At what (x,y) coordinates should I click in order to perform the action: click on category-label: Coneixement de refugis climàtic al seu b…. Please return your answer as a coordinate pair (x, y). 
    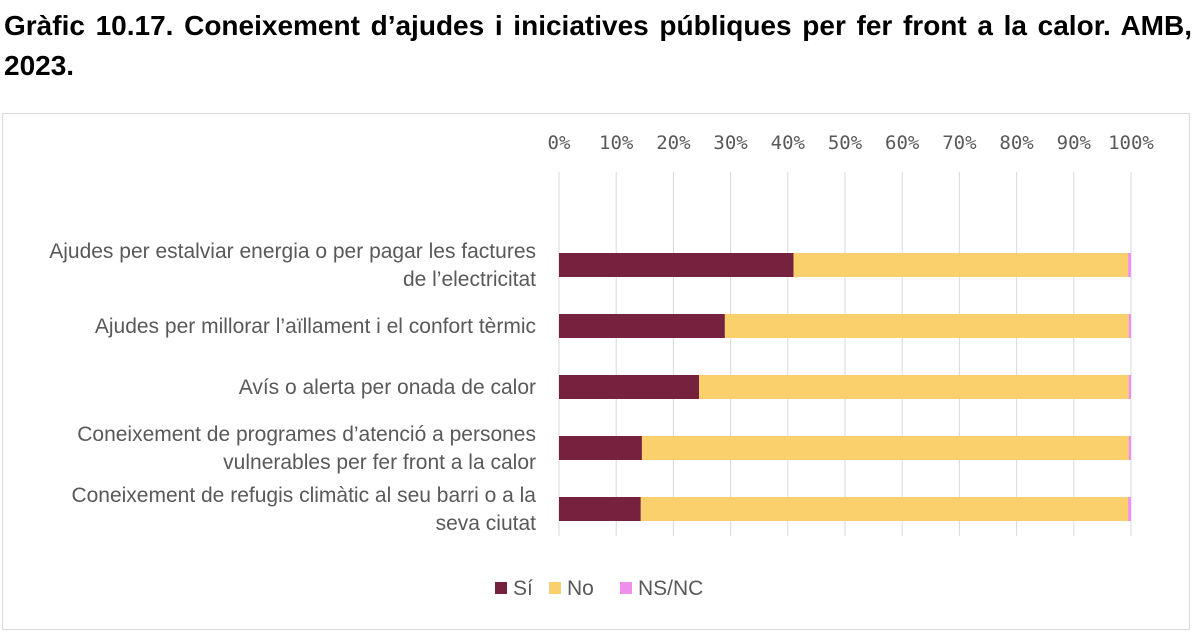
    Looking at the image, I should click on (303, 495).